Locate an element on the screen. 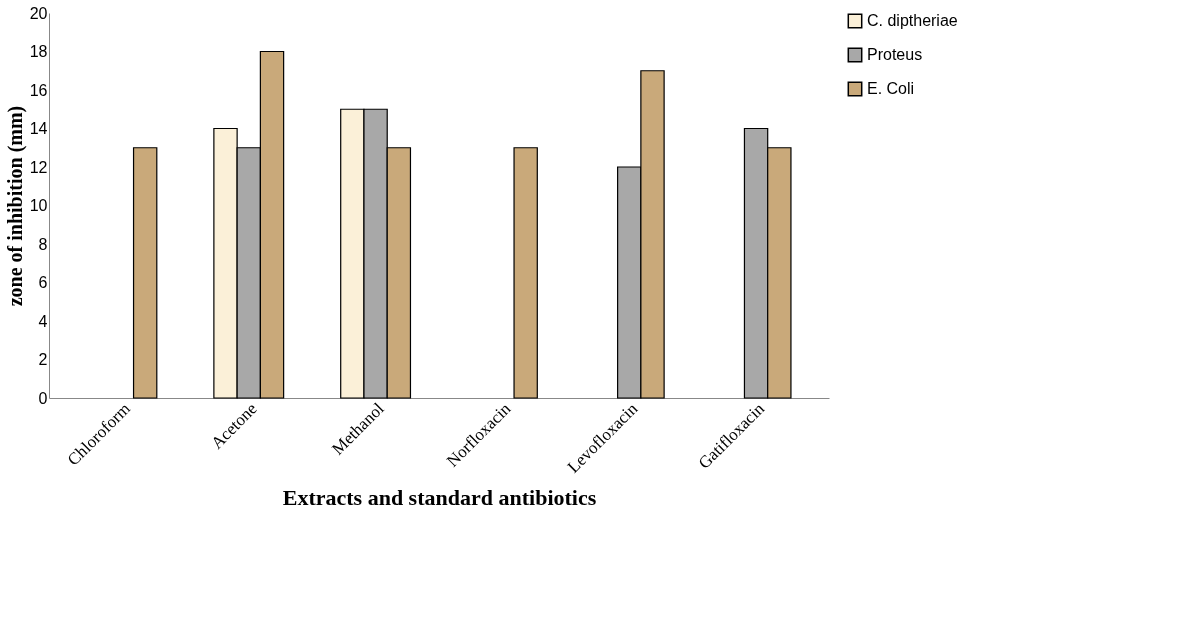  y-tick-label: 0 is located at coordinates (43, 398).